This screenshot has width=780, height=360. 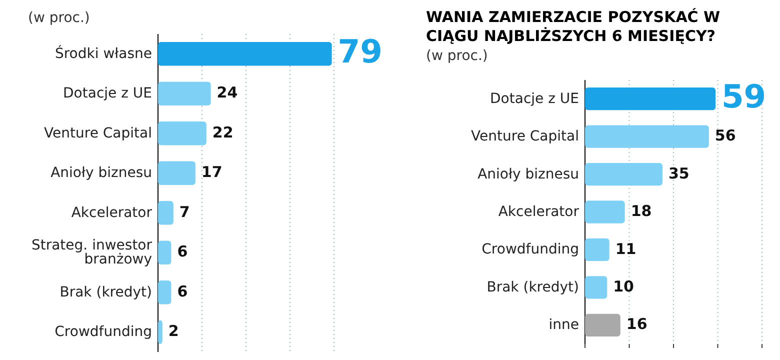 What do you see at coordinates (184, 211) in the screenshot?
I see `data-label: 7` at bounding box center [184, 211].